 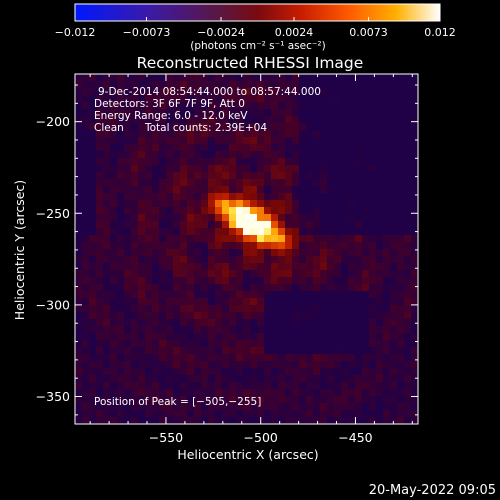 What do you see at coordinates (169, 104) in the screenshot?
I see `annotation-detectors: Detectors: 3F 6F 7F 9F, Att 0` at bounding box center [169, 104].